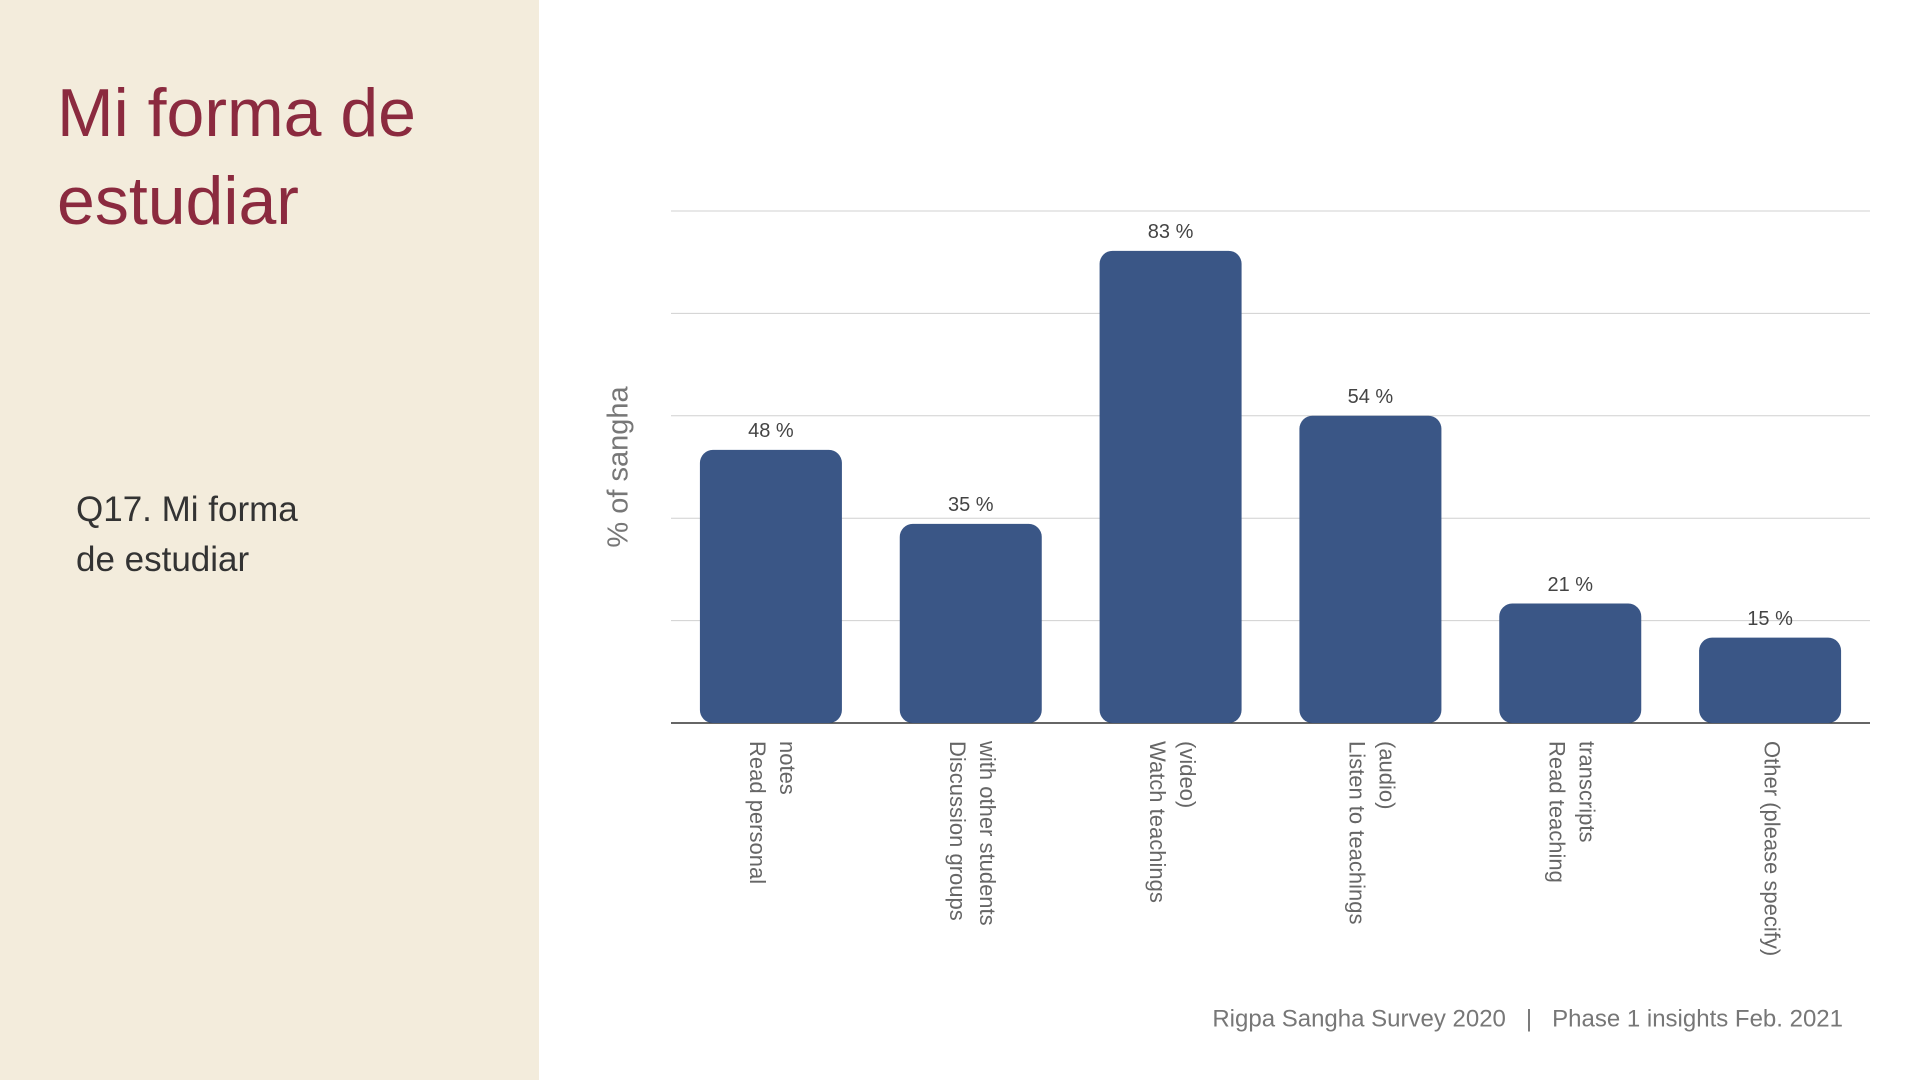 The width and height of the screenshot is (1920, 1080). What do you see at coordinates (987, 833) in the screenshot?
I see `x-tick-label: with other students` at bounding box center [987, 833].